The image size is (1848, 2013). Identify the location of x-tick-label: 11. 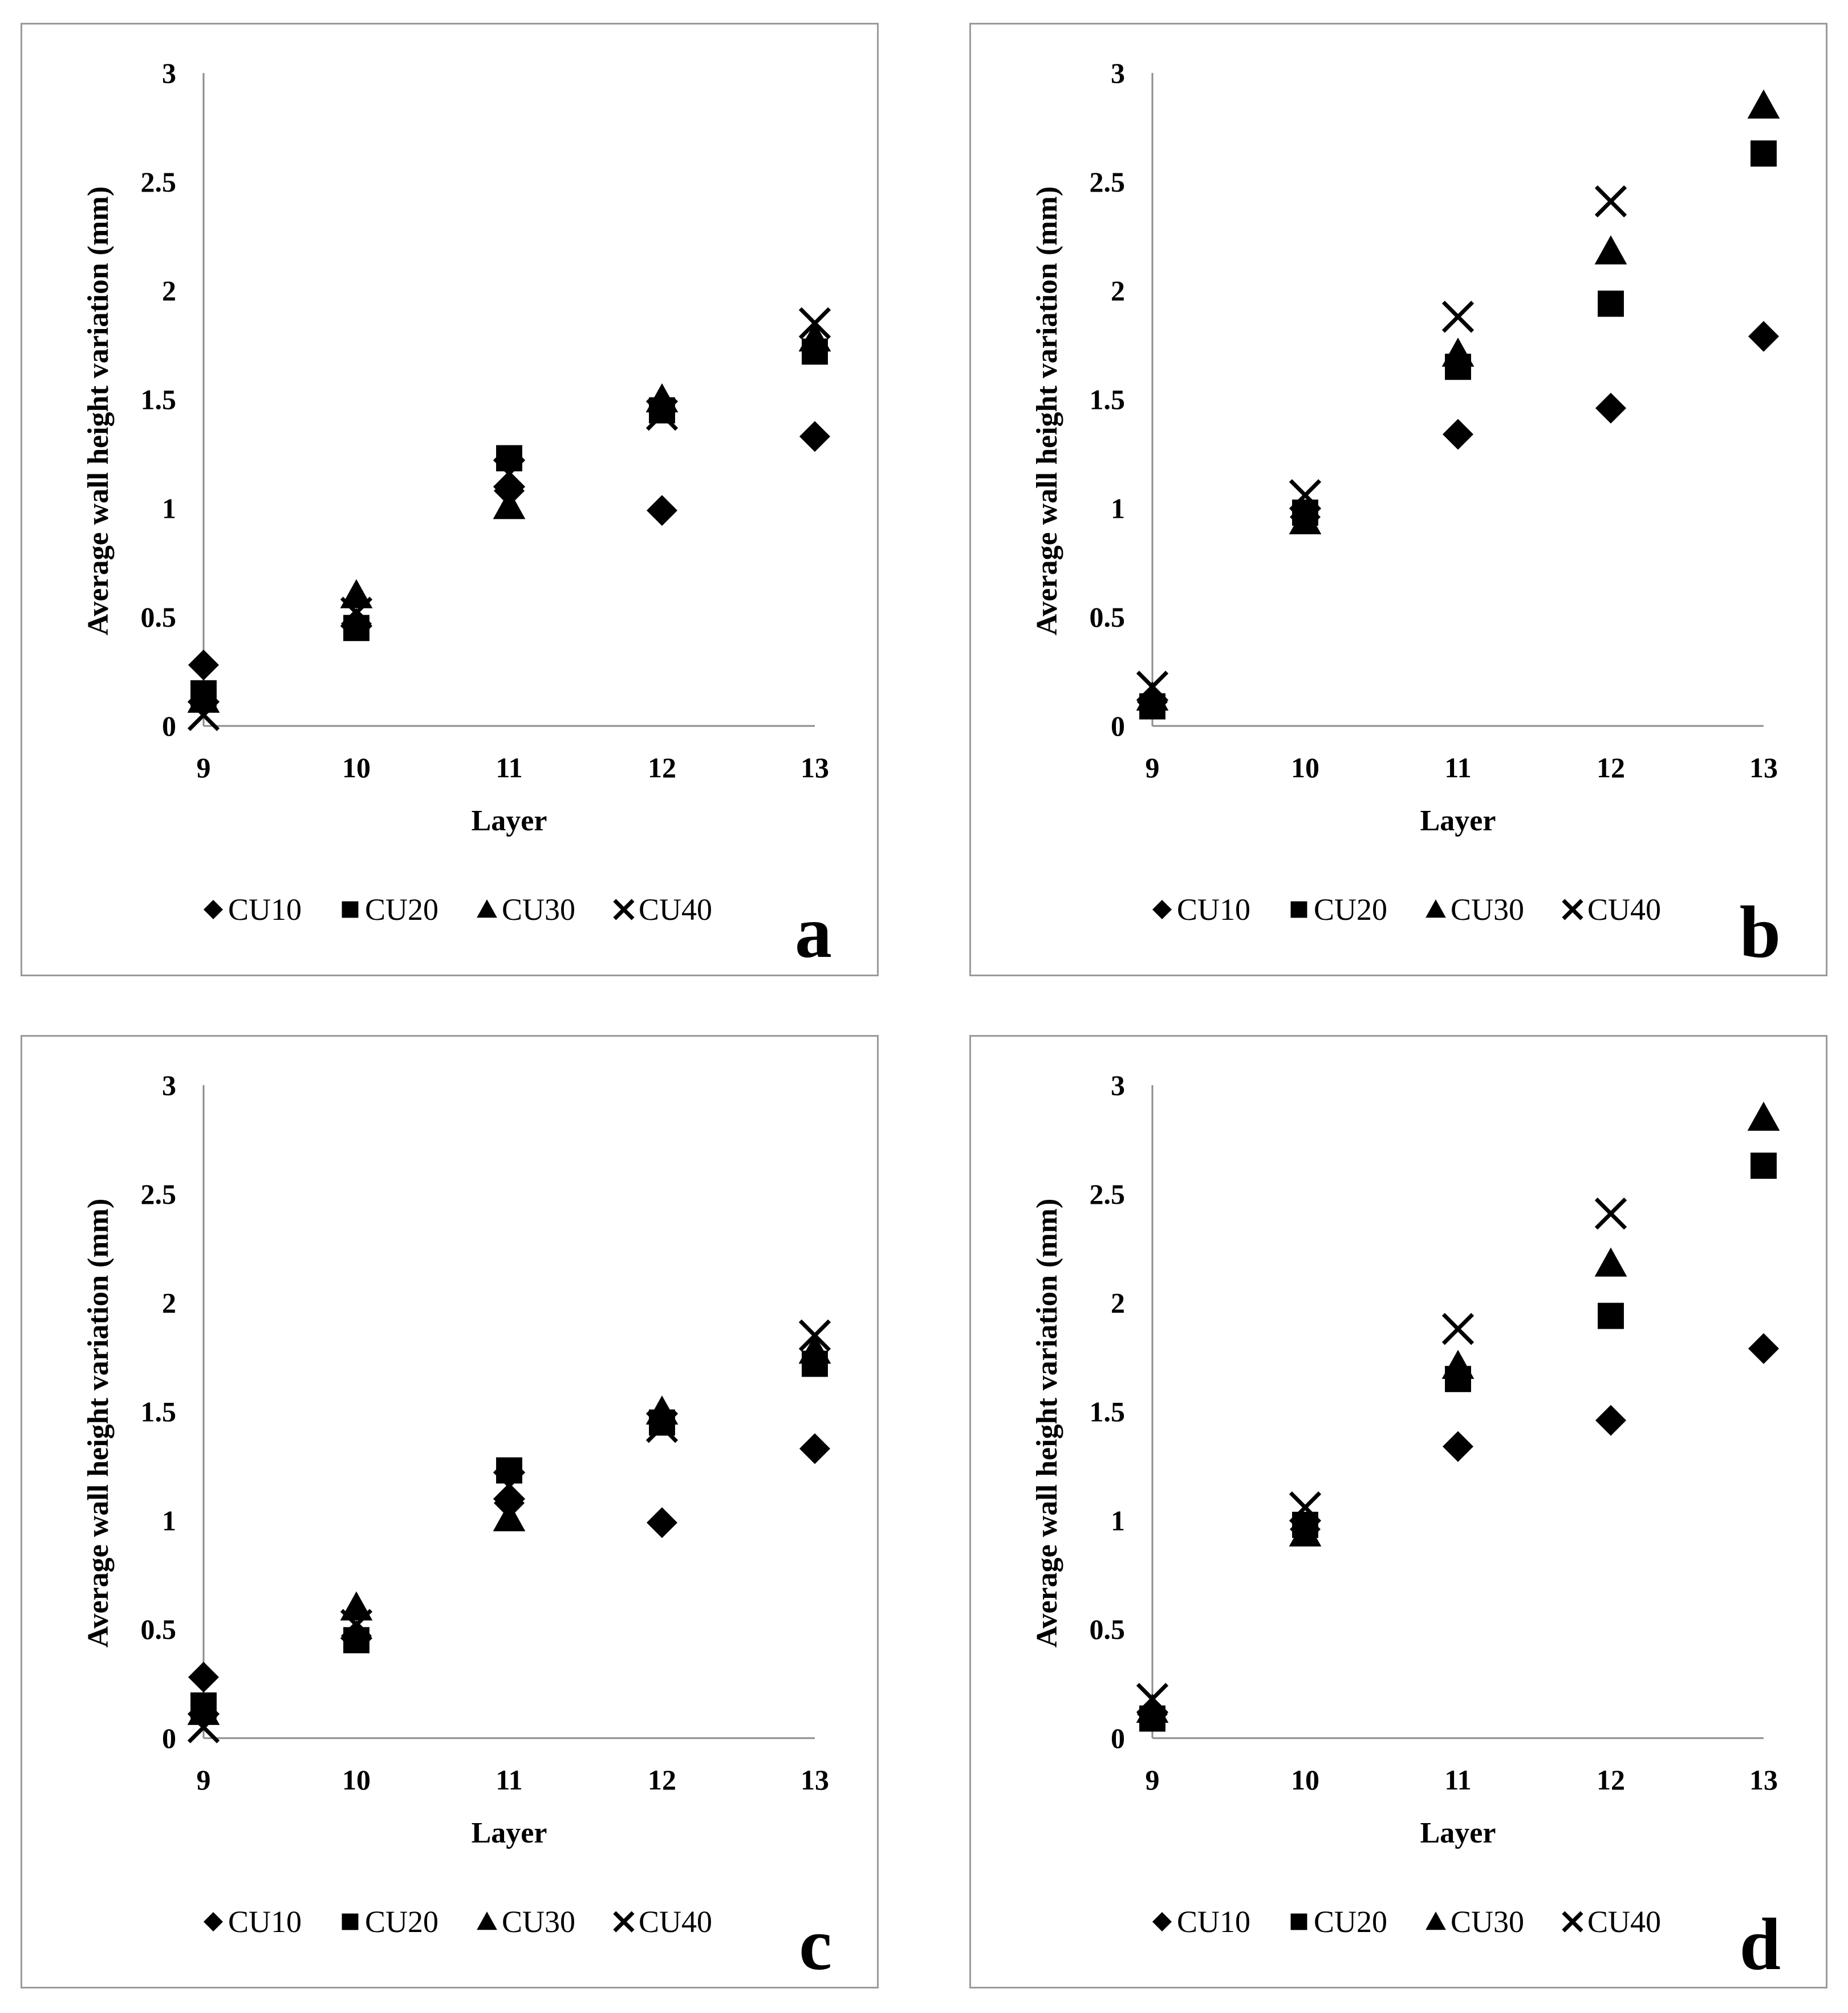
(508, 768).